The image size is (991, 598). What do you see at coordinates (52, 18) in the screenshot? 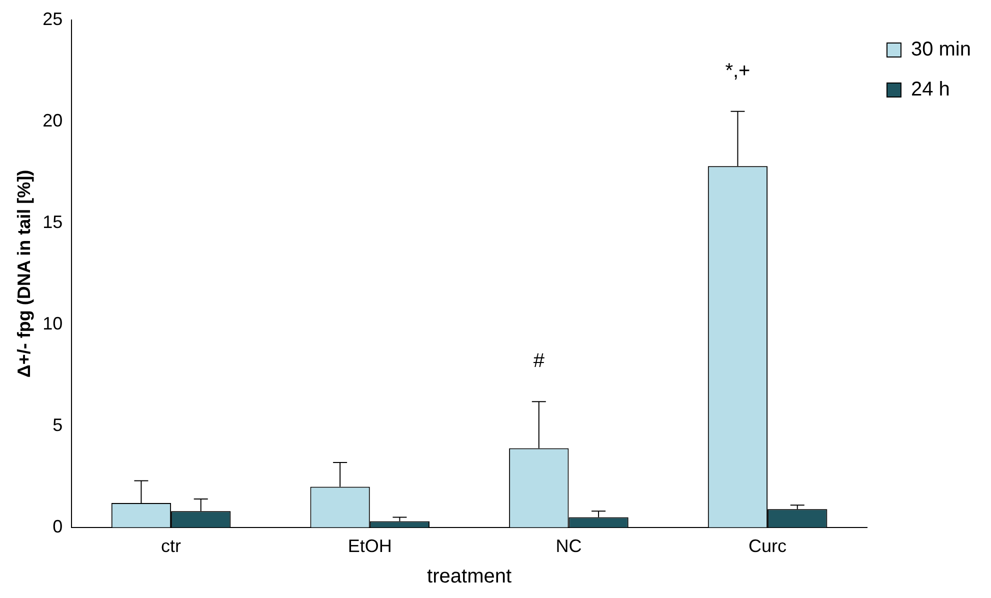
I see `y-tick-label: 25` at bounding box center [52, 18].